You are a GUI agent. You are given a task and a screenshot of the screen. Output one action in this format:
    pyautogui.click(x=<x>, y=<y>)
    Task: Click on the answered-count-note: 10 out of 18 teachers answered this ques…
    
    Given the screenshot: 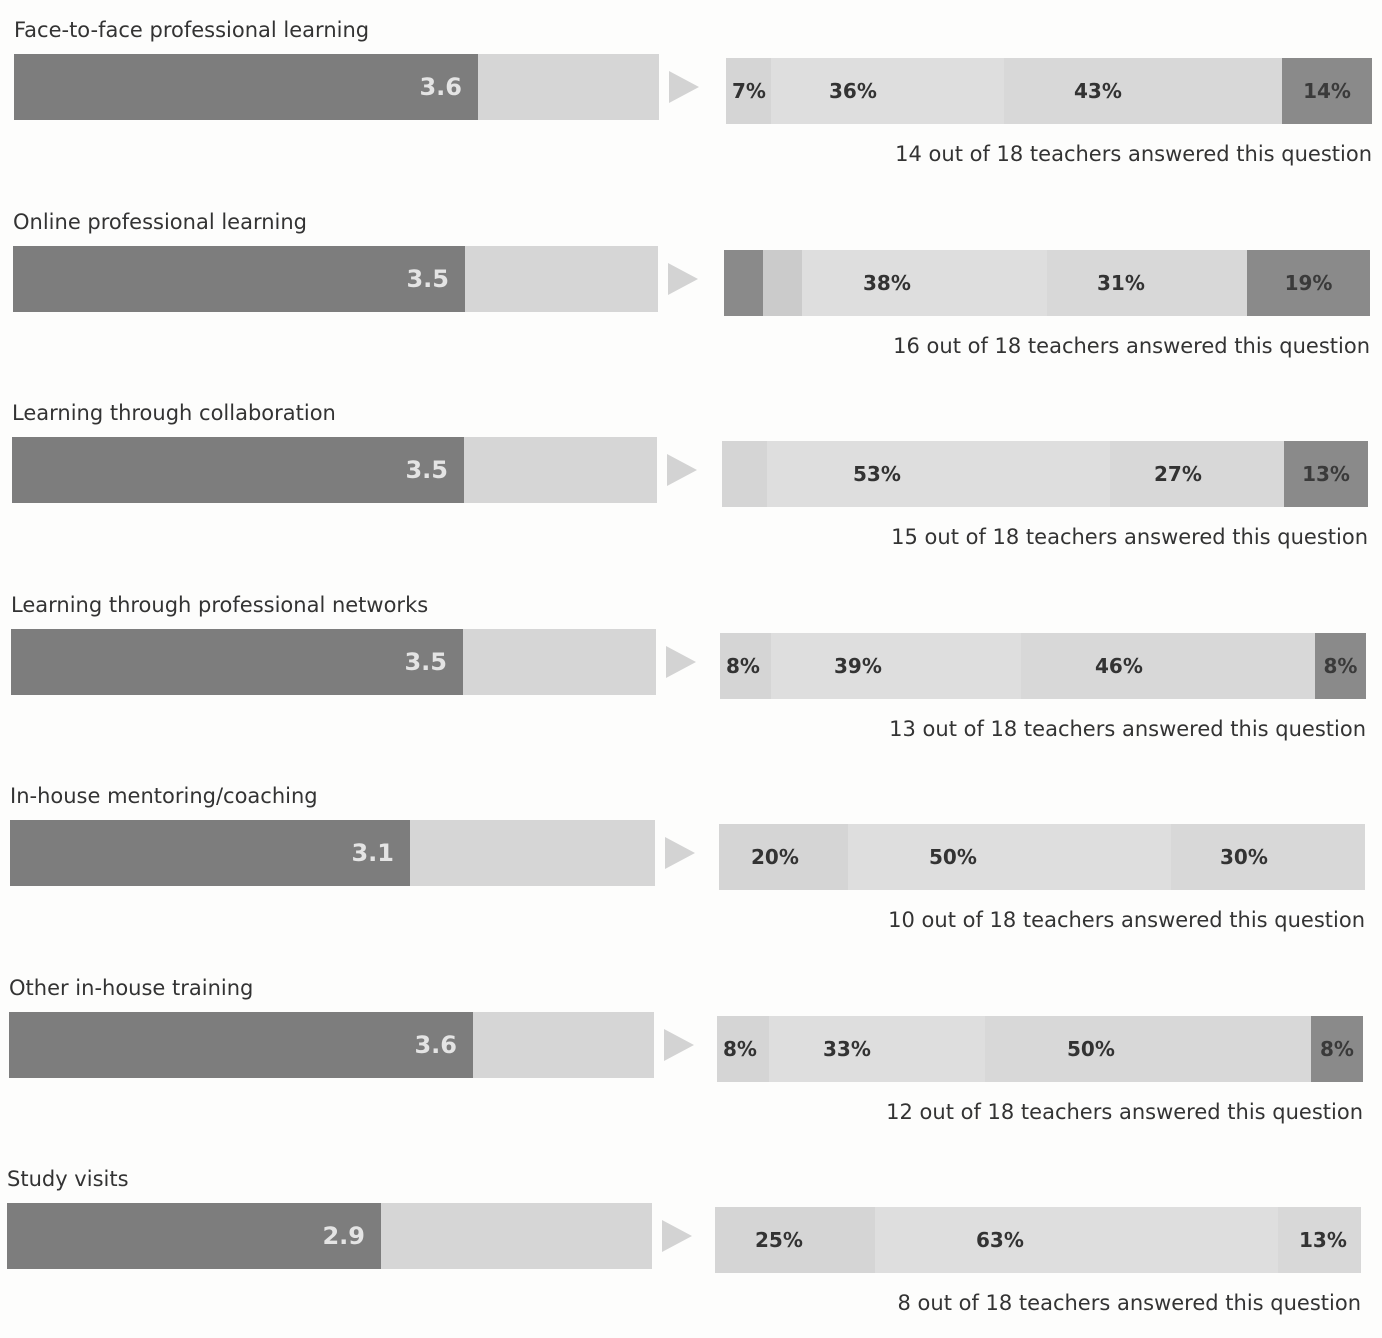 What is the action you would take?
    pyautogui.click(x=1126, y=920)
    